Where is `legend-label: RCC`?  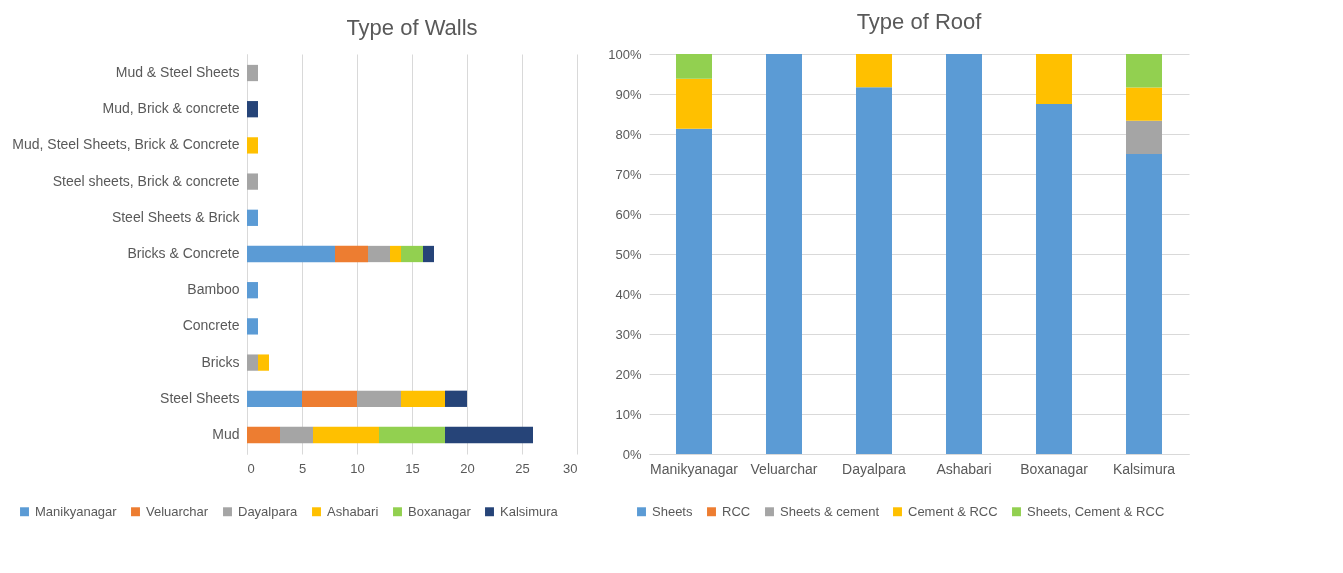
legend-label: RCC is located at coordinates (736, 511).